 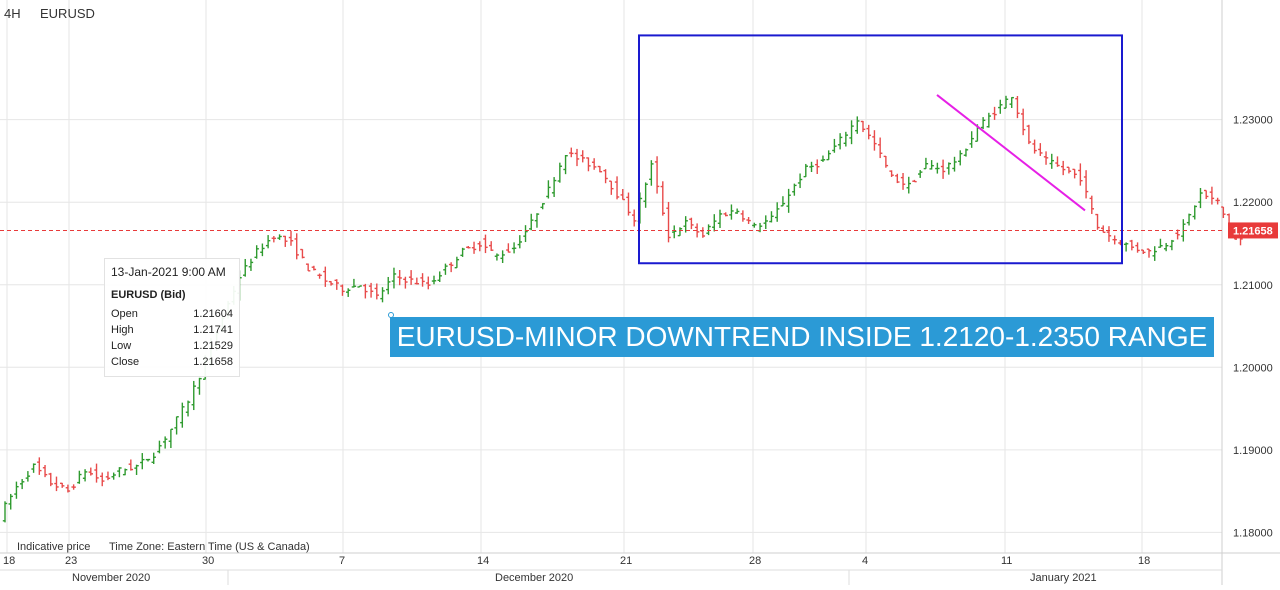 I want to click on x-tick-label: 21, so click(x=626, y=561).